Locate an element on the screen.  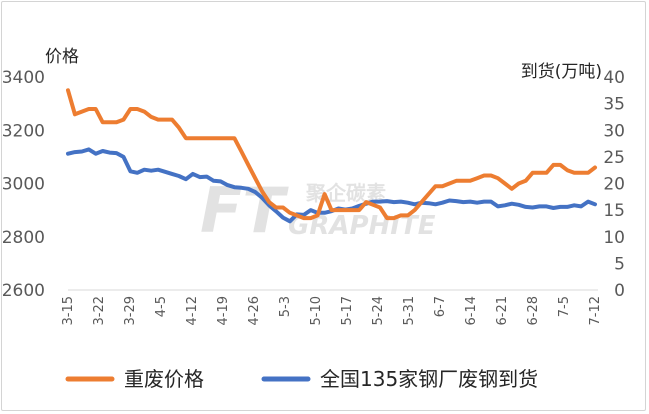
x-tick-label: 4-5 is located at coordinates (161, 306).